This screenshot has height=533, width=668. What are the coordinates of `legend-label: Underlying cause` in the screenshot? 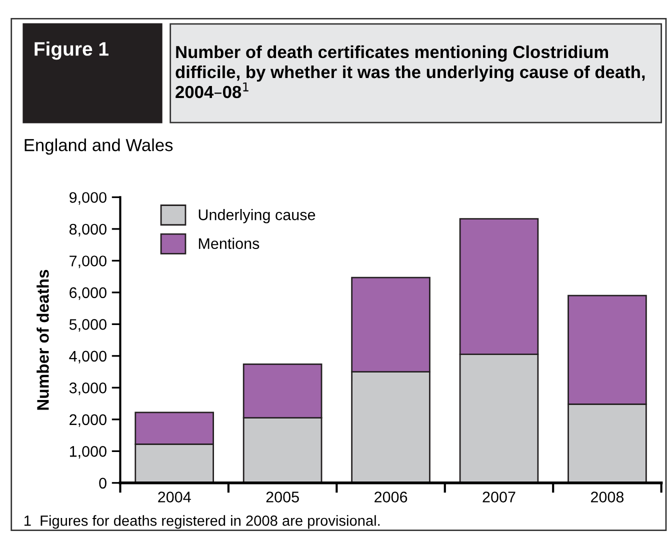 It's located at (257, 216).